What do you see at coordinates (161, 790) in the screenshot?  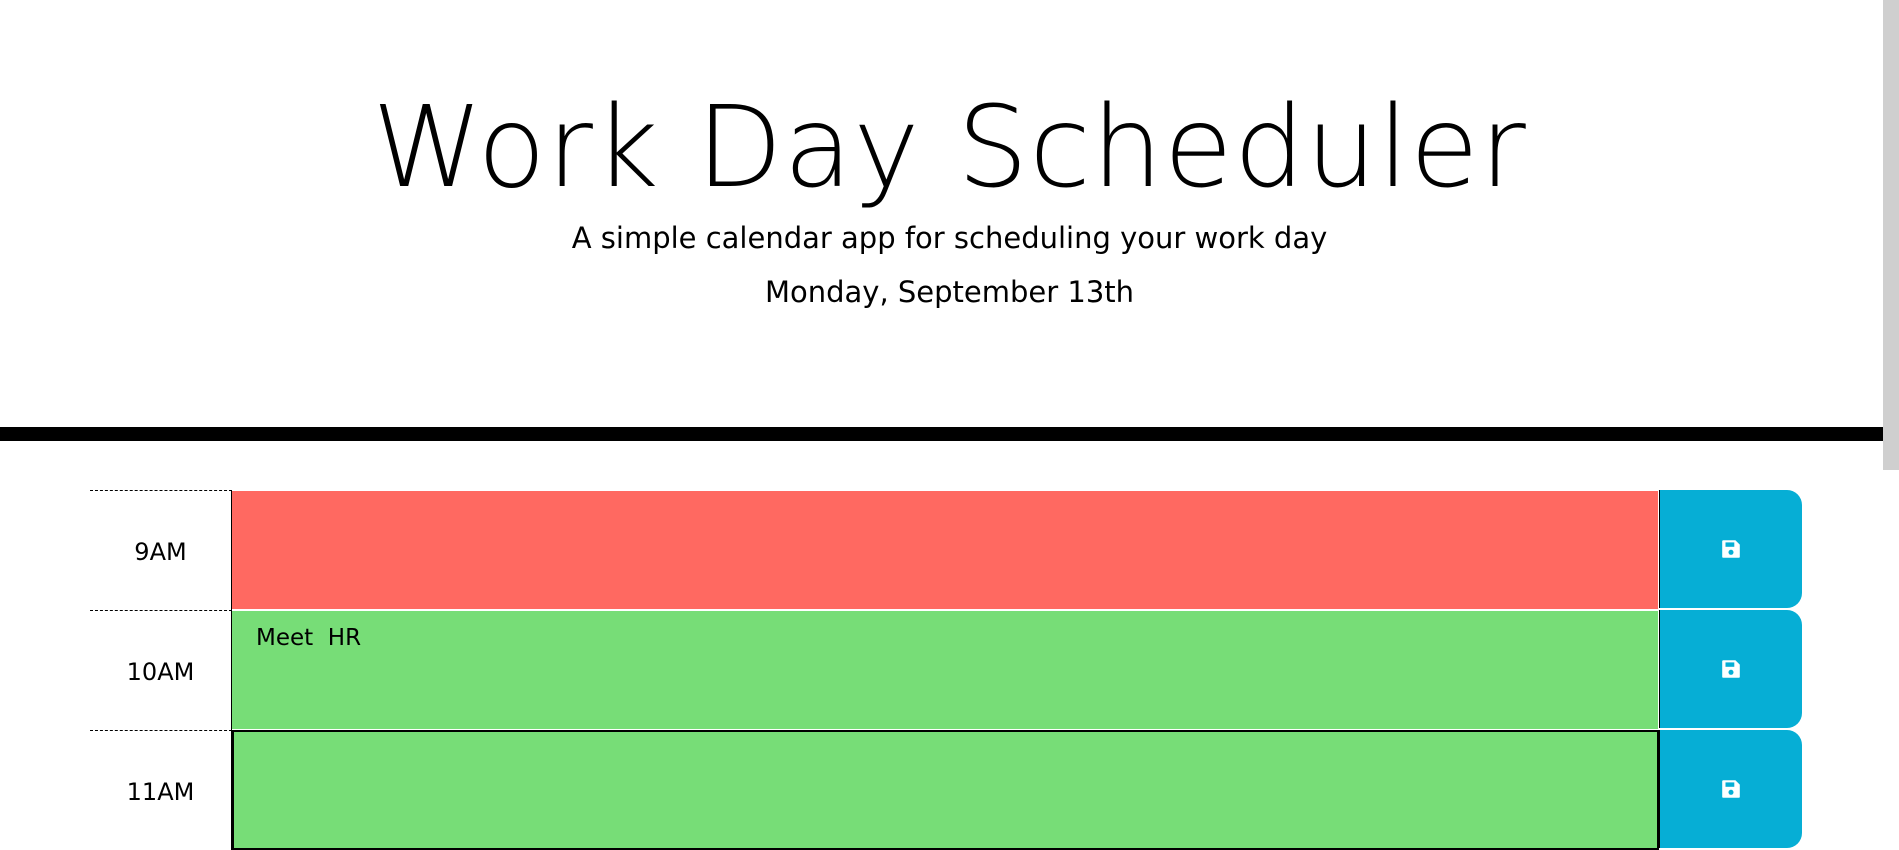 I see `hour-label: 11AM` at bounding box center [161, 790].